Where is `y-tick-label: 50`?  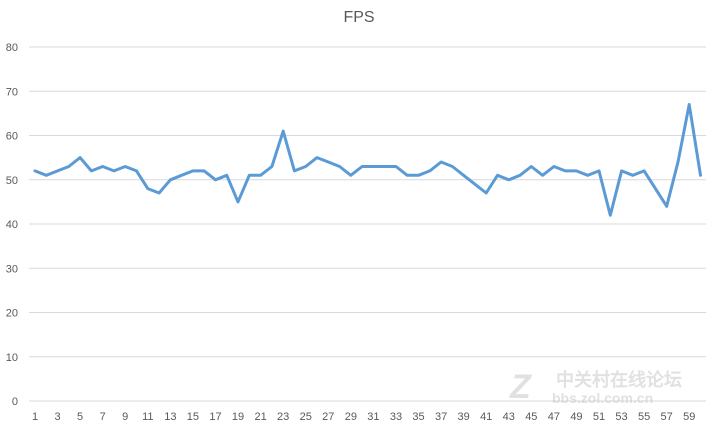 y-tick-label: 50 is located at coordinates (12, 181).